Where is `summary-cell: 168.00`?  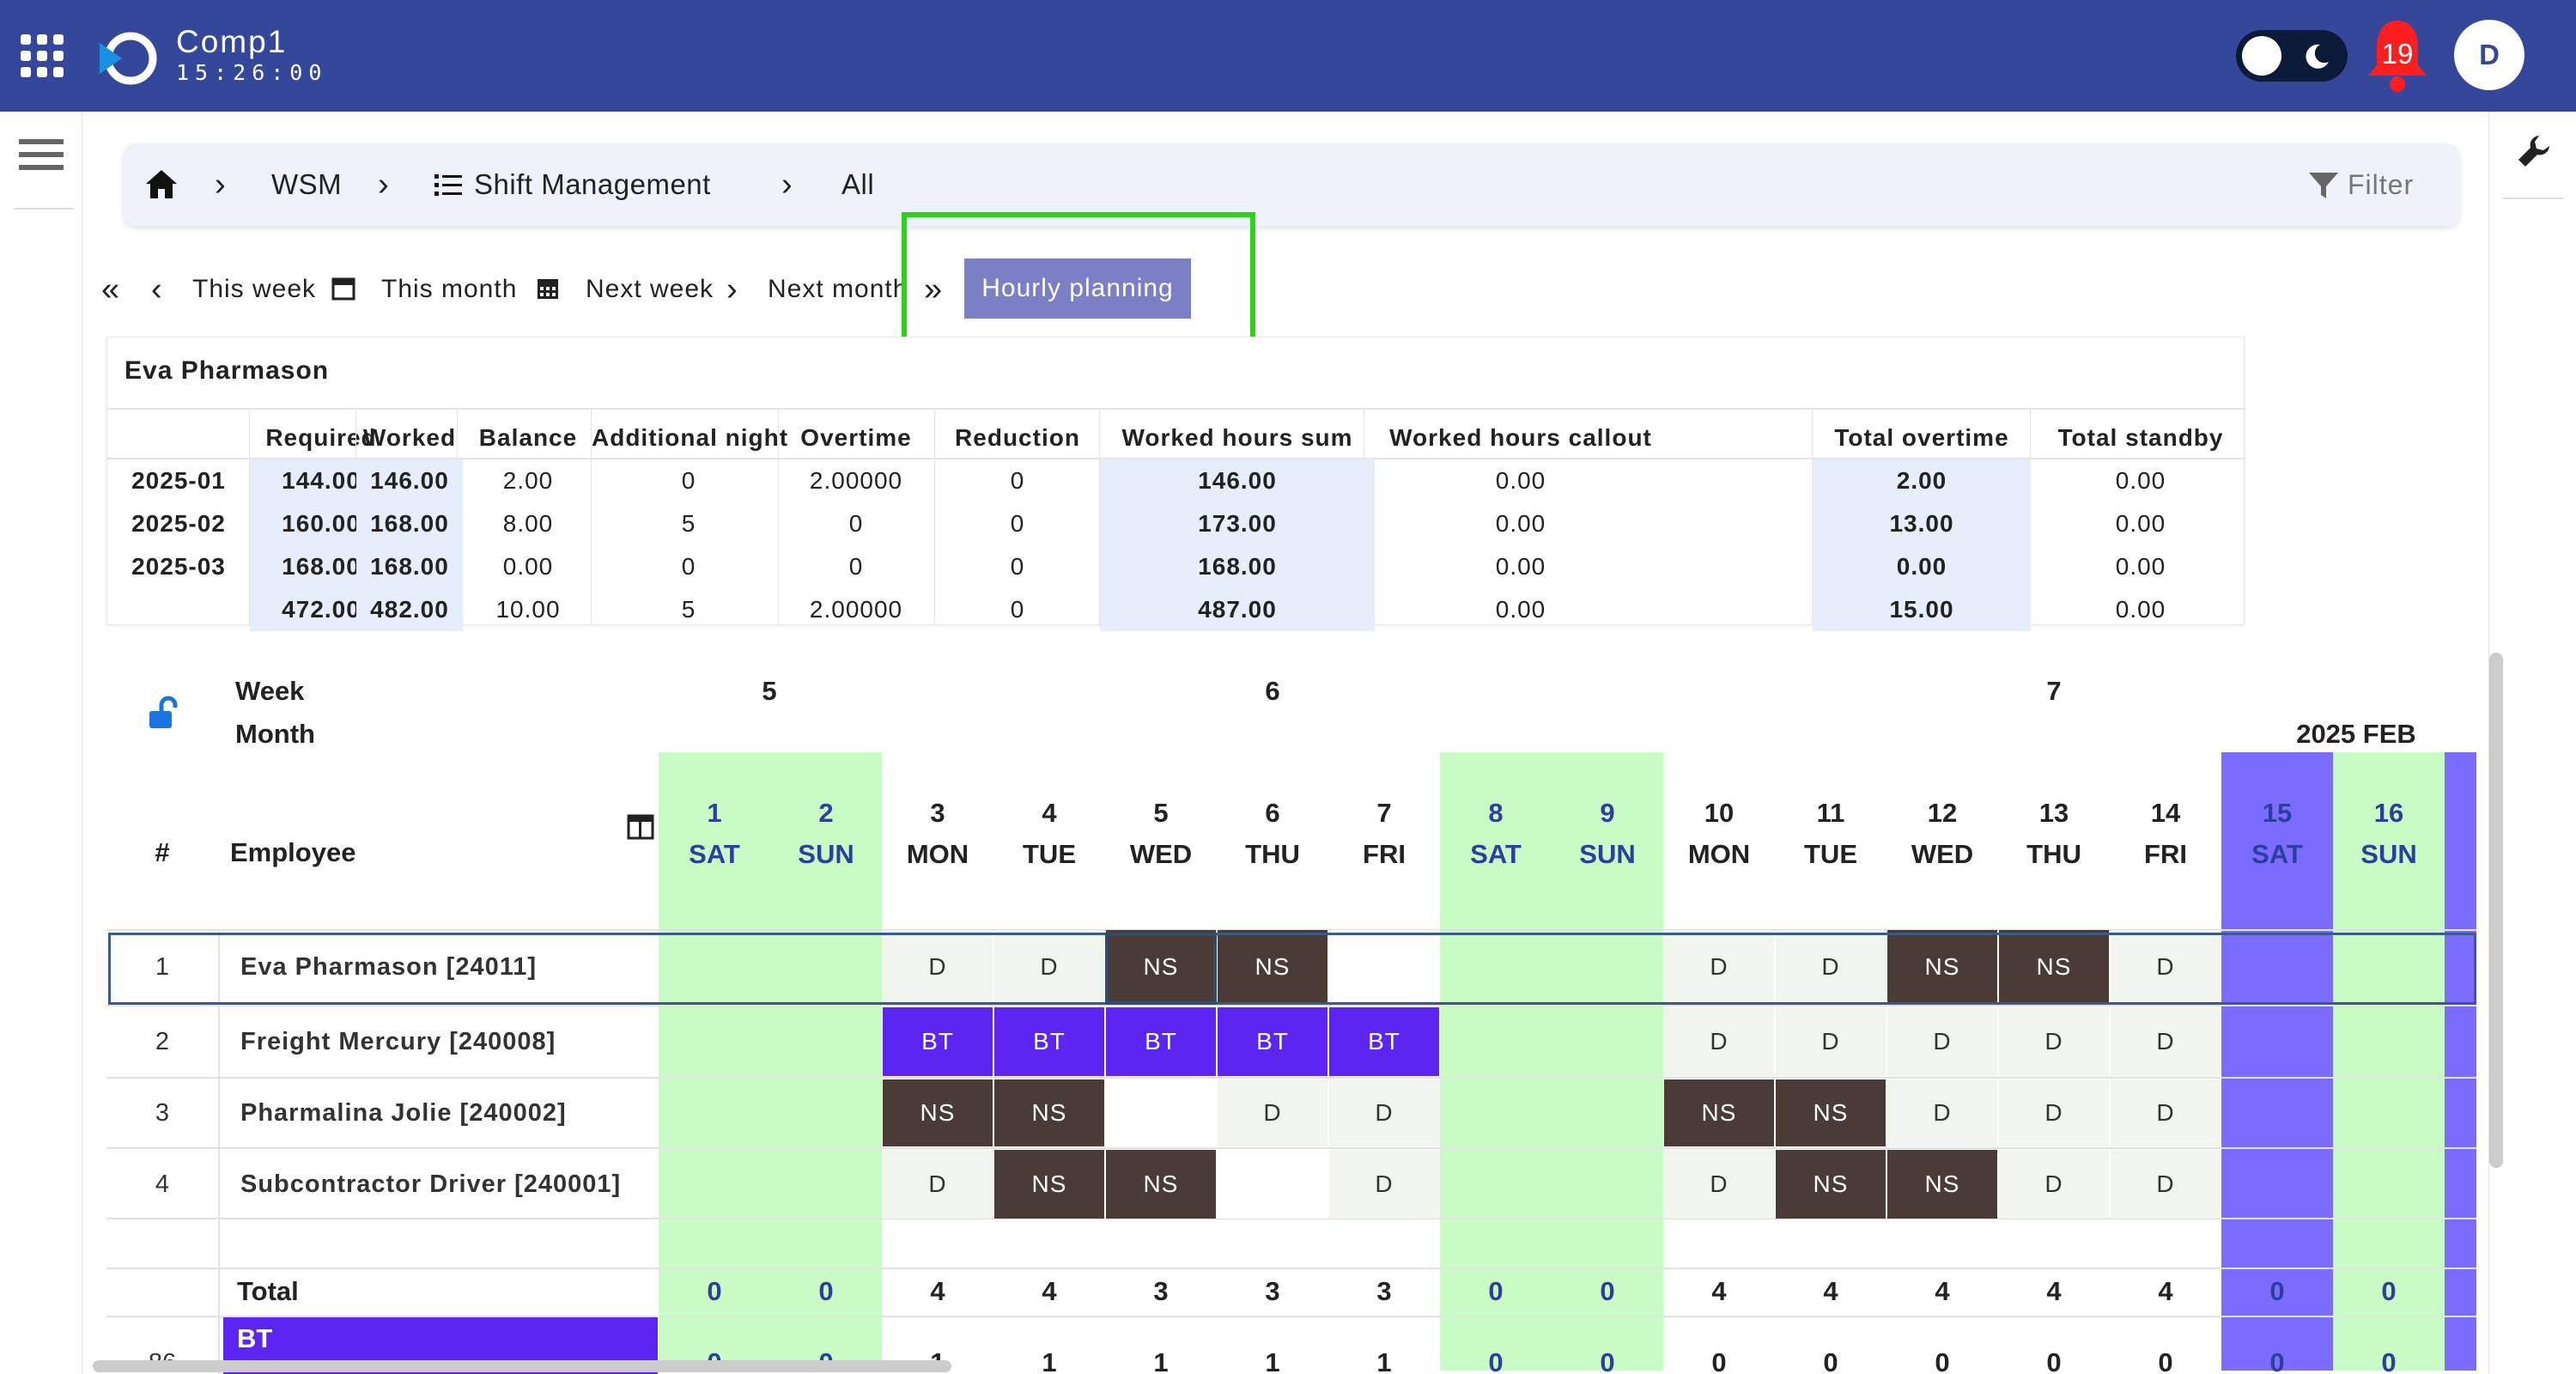 summary-cell: 168.00 is located at coordinates (321, 566).